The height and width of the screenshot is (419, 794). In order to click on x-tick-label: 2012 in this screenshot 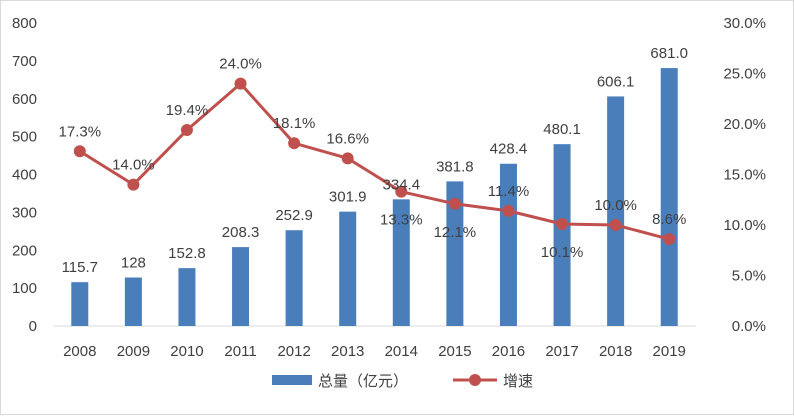, I will do `click(293, 351)`.